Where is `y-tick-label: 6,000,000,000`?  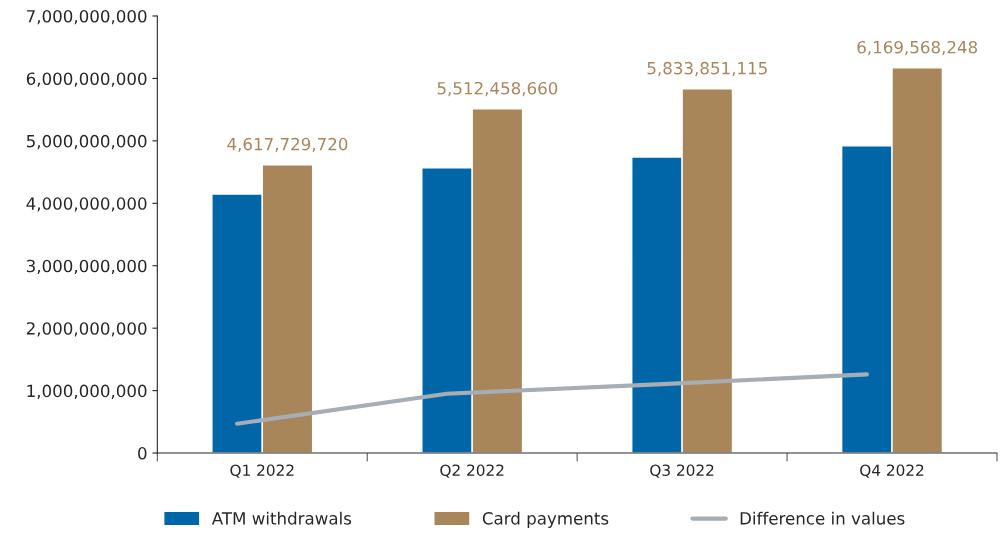
y-tick-label: 6,000,000,000 is located at coordinates (86, 79).